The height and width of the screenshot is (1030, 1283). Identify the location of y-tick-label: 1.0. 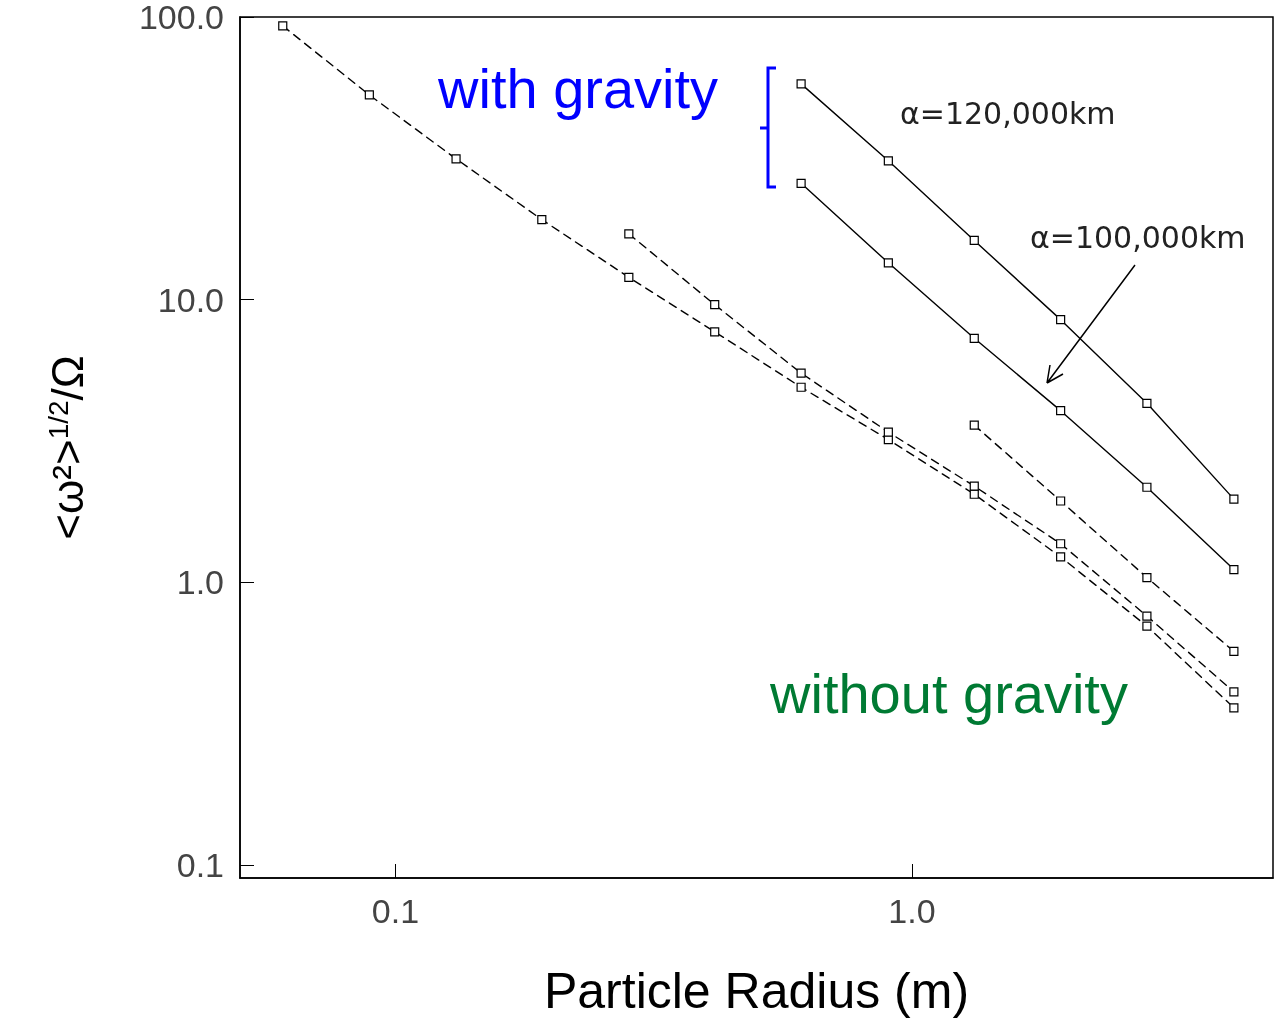
(200, 582).